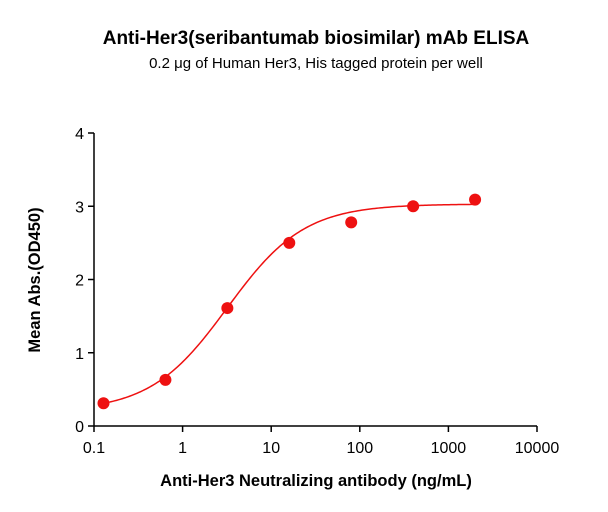  Describe the element at coordinates (79, 134) in the screenshot. I see `y-tick-label: 4` at that location.